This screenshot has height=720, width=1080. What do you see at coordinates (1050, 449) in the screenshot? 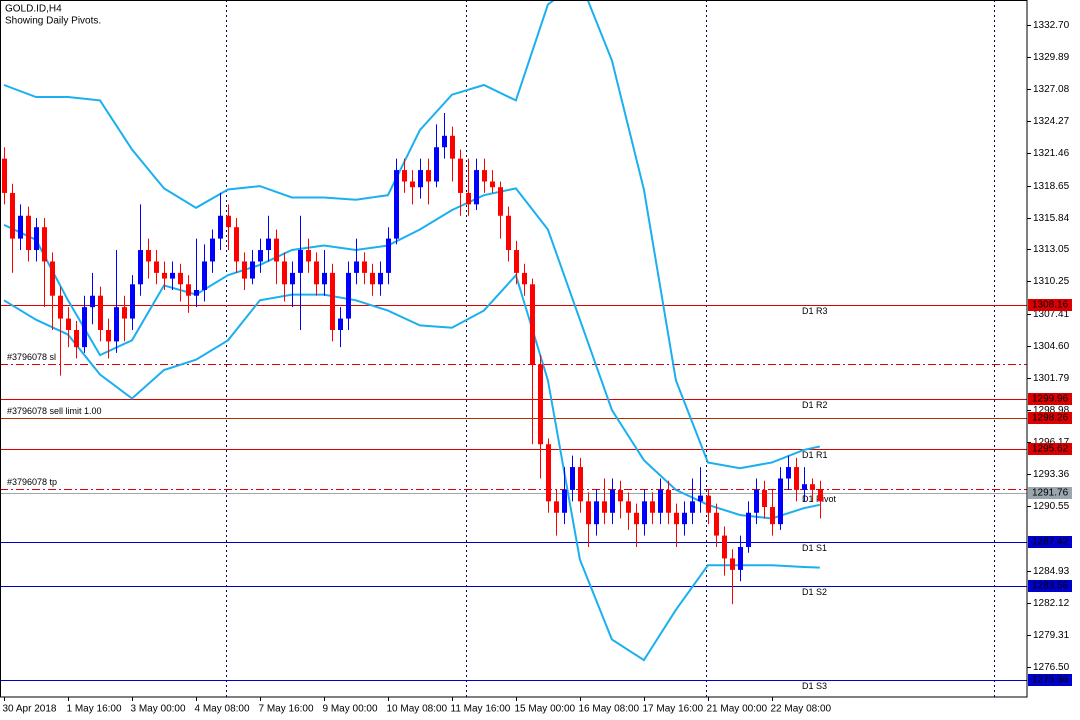
I see `price-box-label: 1295.62` at bounding box center [1050, 449].